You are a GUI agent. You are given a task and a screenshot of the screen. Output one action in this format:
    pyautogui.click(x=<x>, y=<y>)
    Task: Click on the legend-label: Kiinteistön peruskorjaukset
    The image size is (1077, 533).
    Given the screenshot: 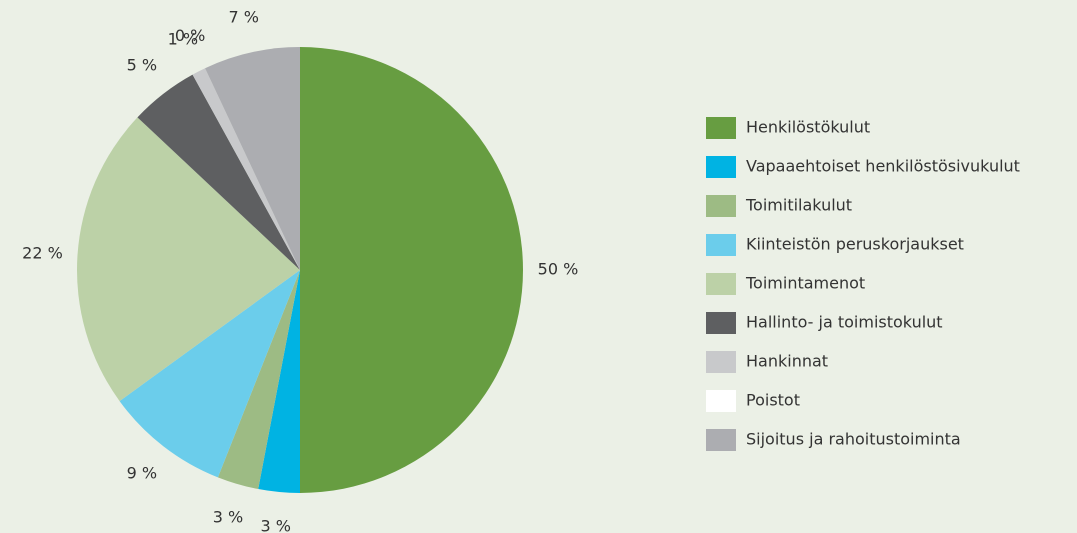 What is the action you would take?
    pyautogui.click(x=855, y=244)
    